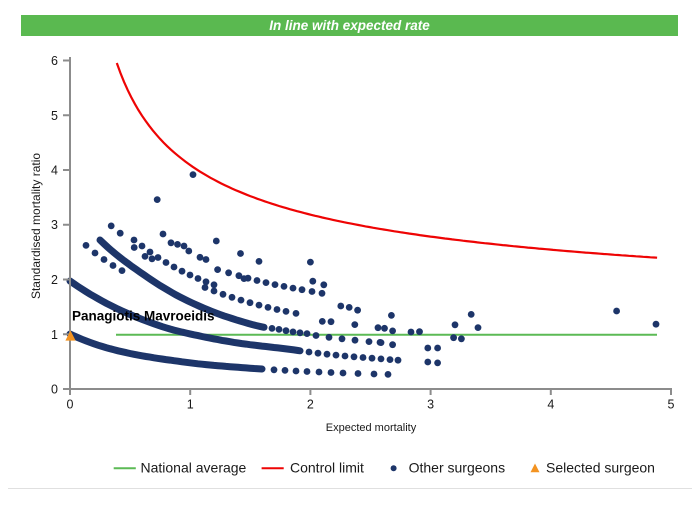 The width and height of the screenshot is (700, 505). What do you see at coordinates (327, 468) in the screenshot?
I see `svg-text: Control limit` at bounding box center [327, 468].